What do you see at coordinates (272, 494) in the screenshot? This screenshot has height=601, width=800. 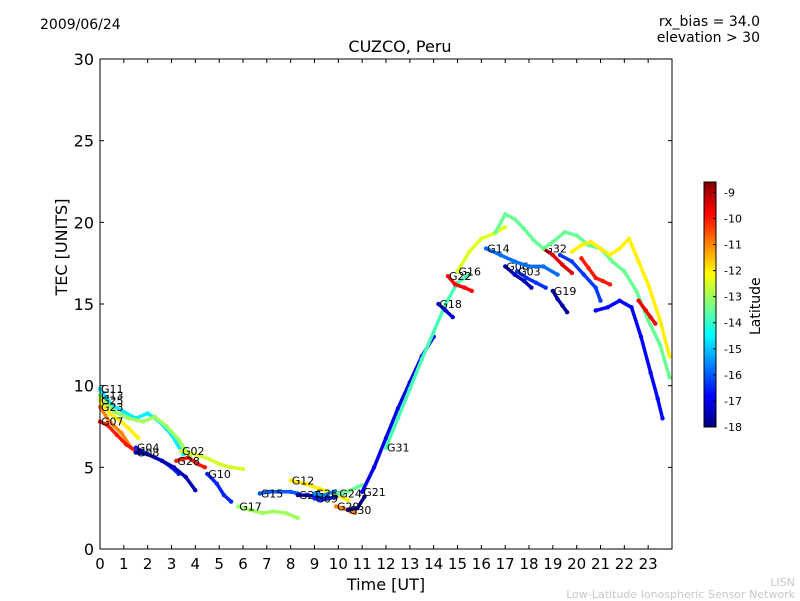 I see `satellite-label: G15` at bounding box center [272, 494].